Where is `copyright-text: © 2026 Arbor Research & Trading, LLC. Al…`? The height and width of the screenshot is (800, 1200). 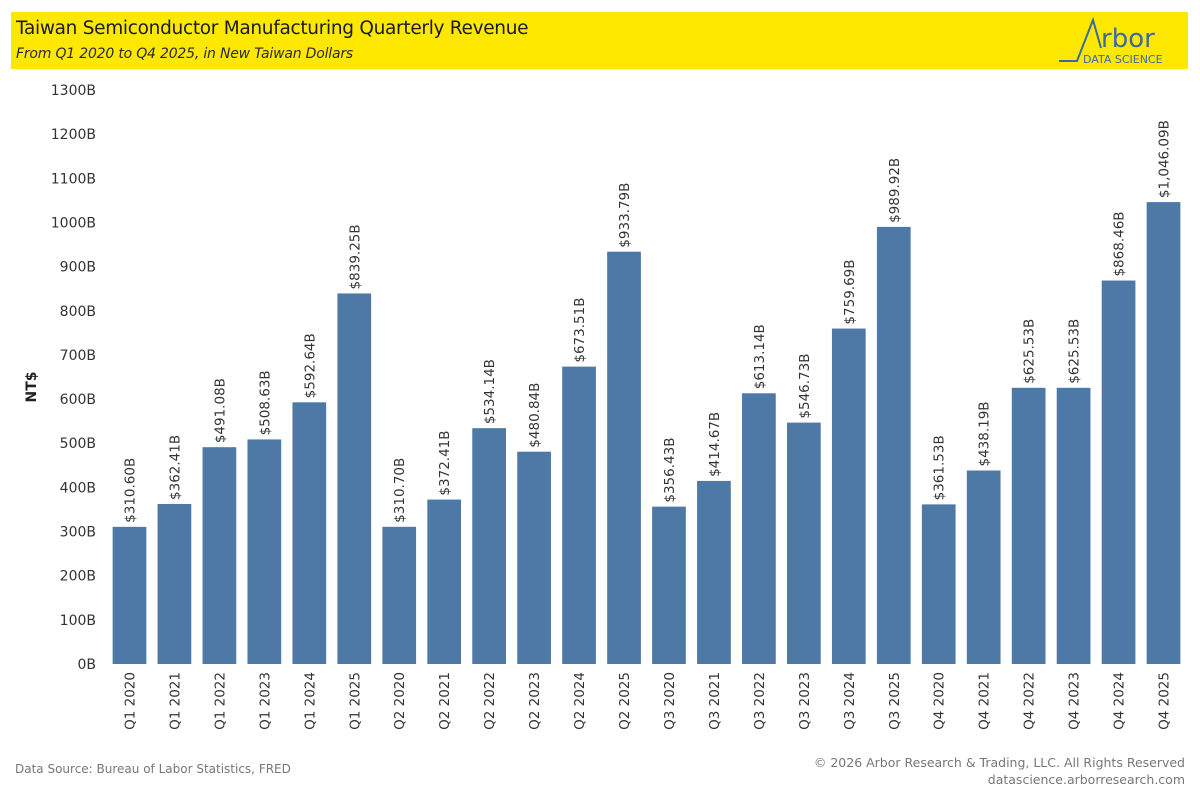 copyright-text: © 2026 Arbor Research & Trading, LLC. Al… is located at coordinates (999, 762).